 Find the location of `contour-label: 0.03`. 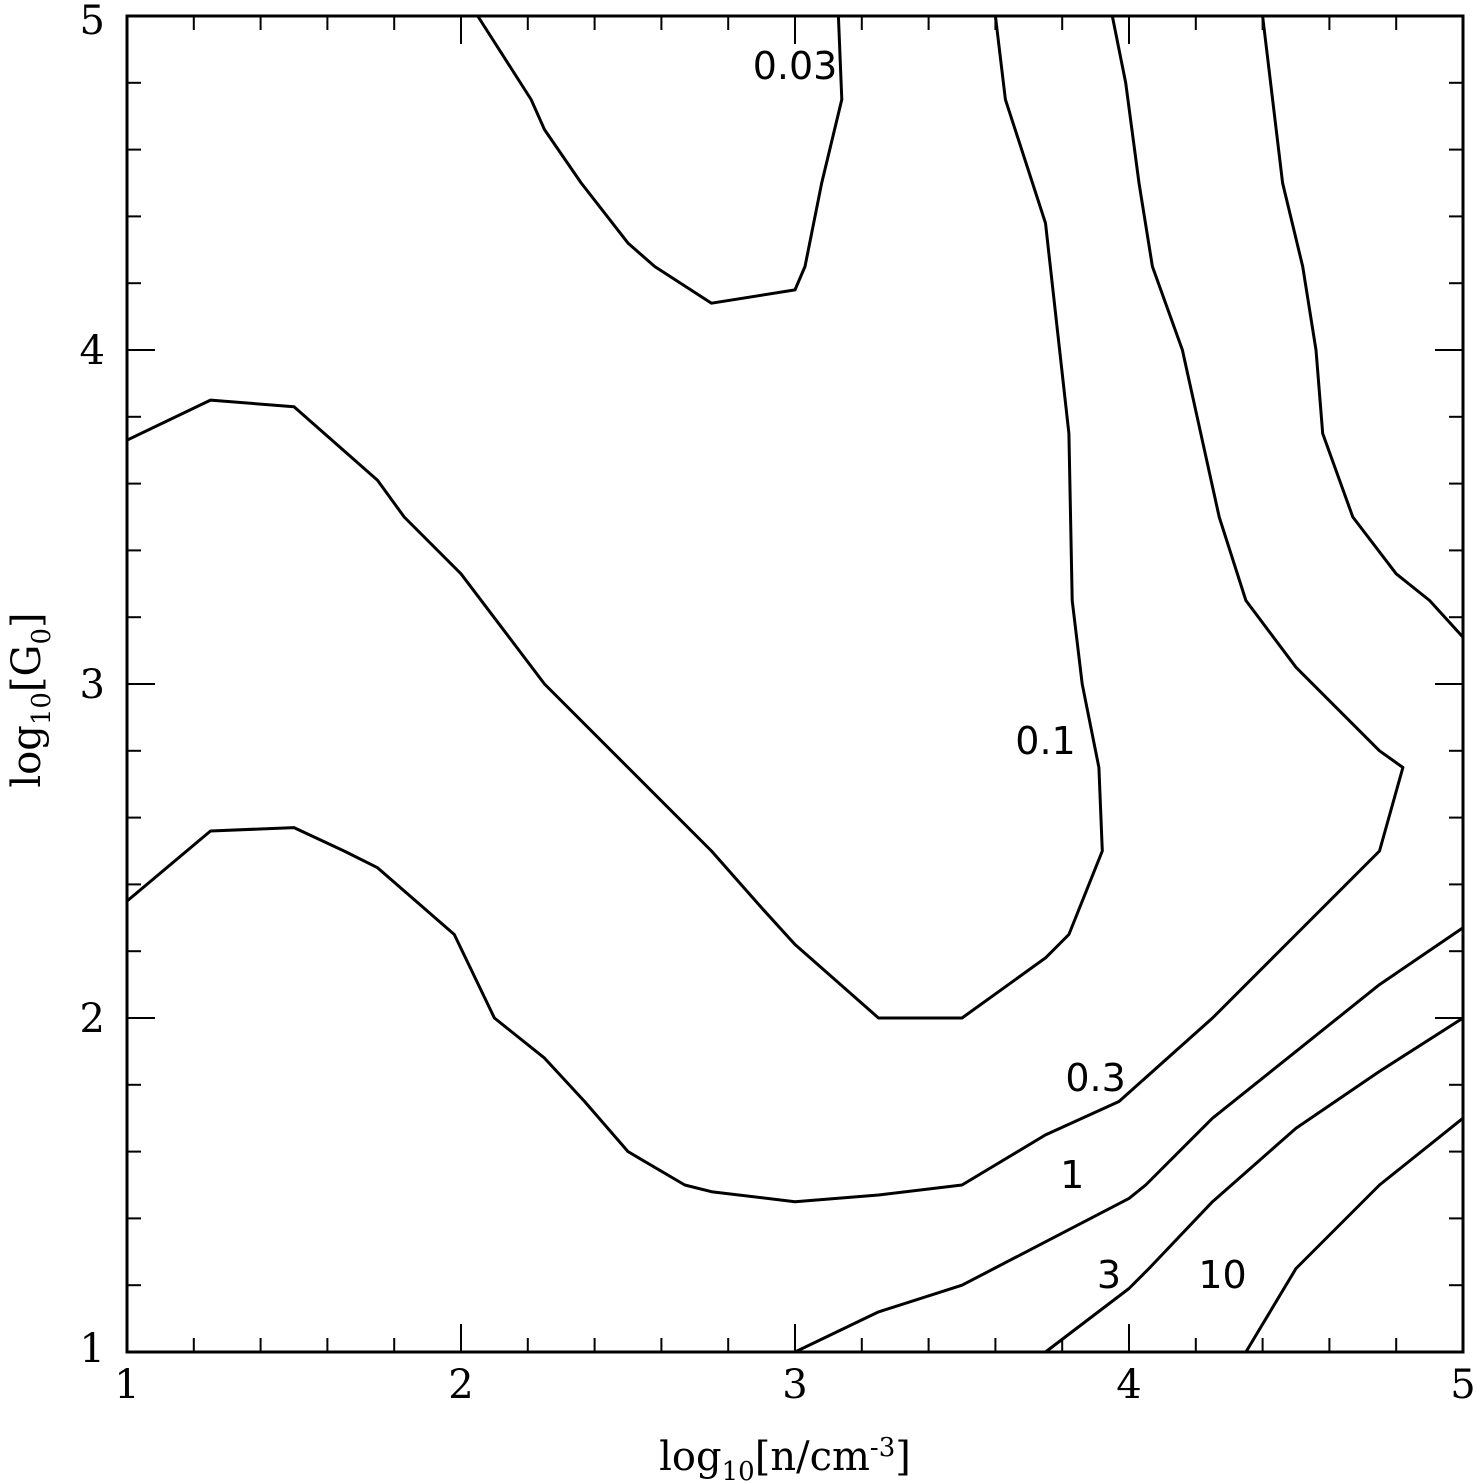

contour-label: 0.03 is located at coordinates (795, 66).